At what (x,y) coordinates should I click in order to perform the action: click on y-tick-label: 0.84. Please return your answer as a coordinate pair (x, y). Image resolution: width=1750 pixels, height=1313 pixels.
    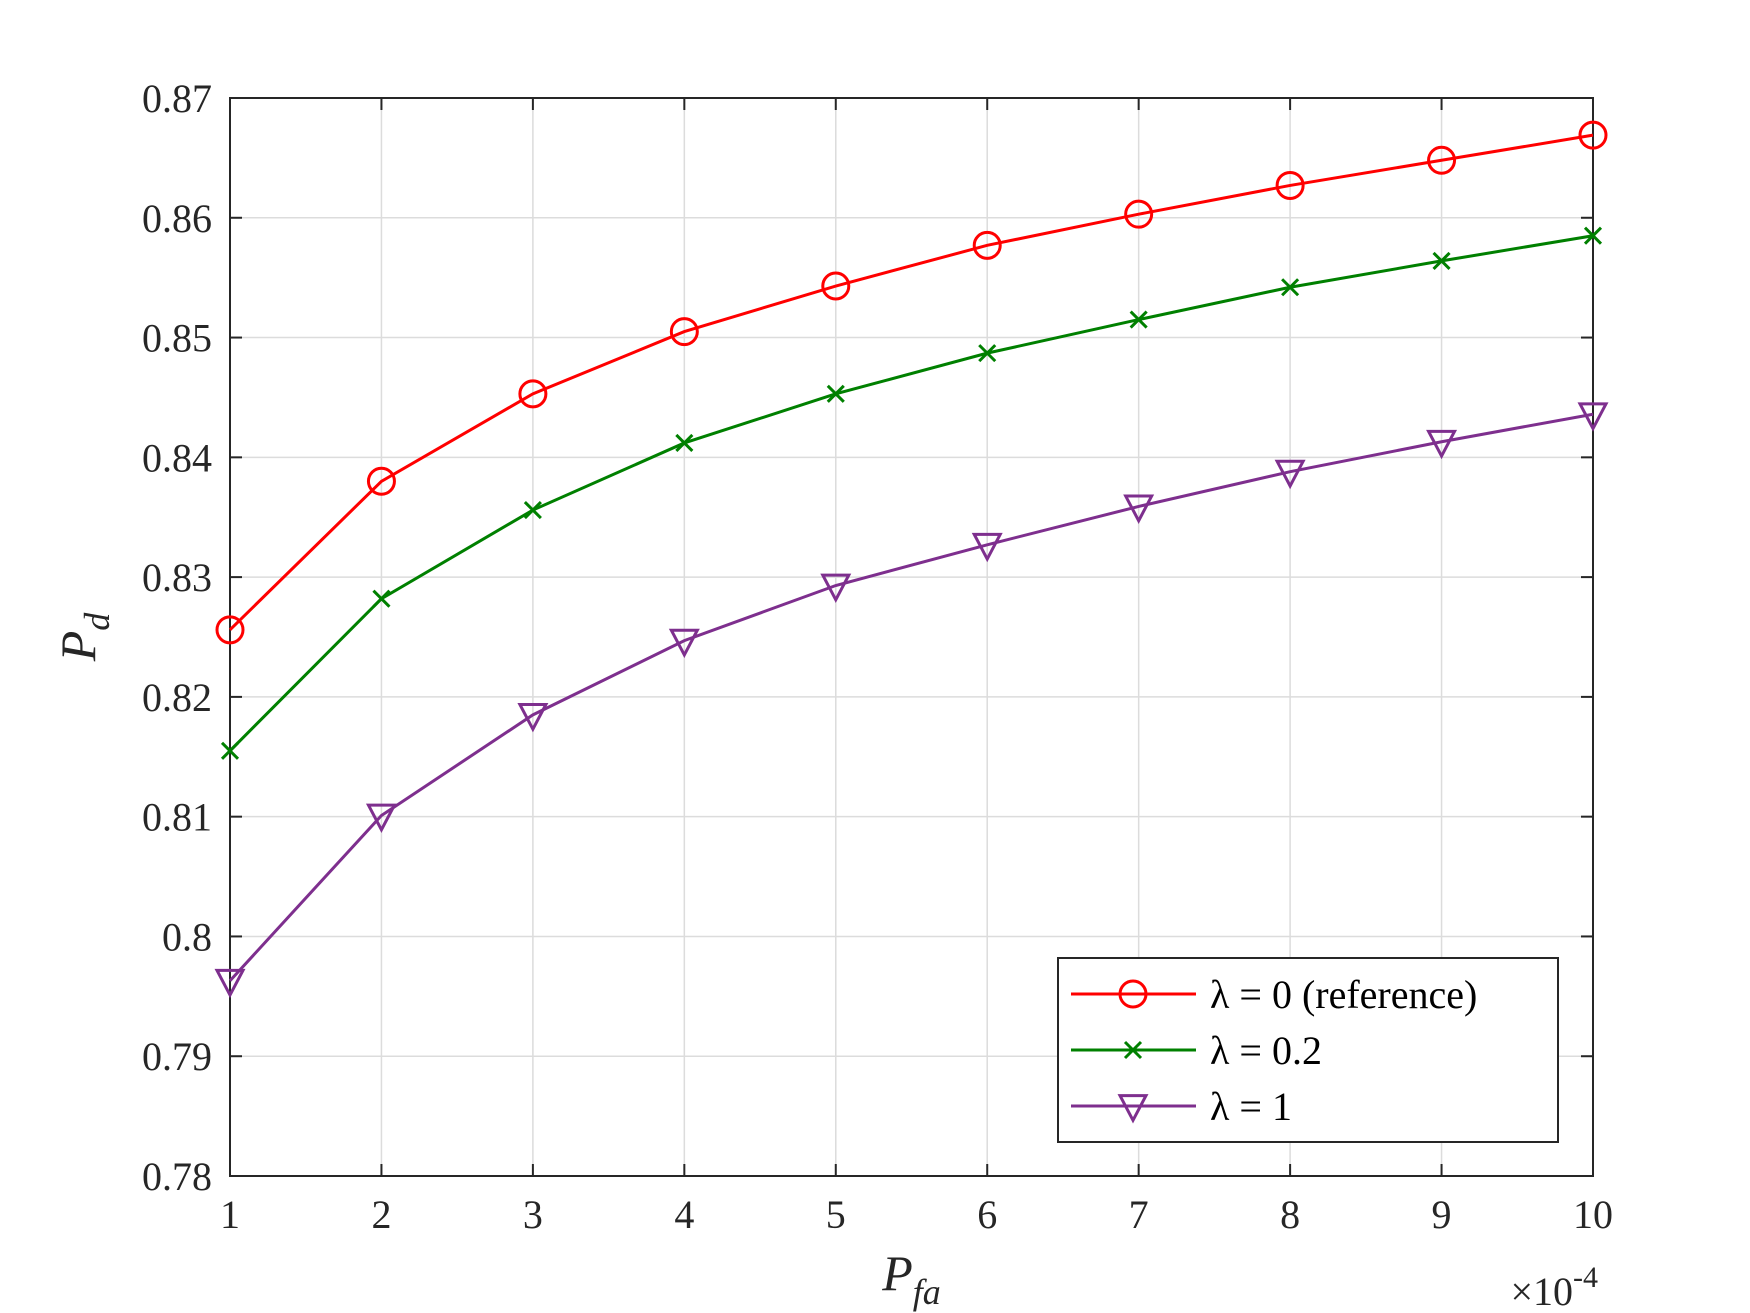
    Looking at the image, I should click on (177, 457).